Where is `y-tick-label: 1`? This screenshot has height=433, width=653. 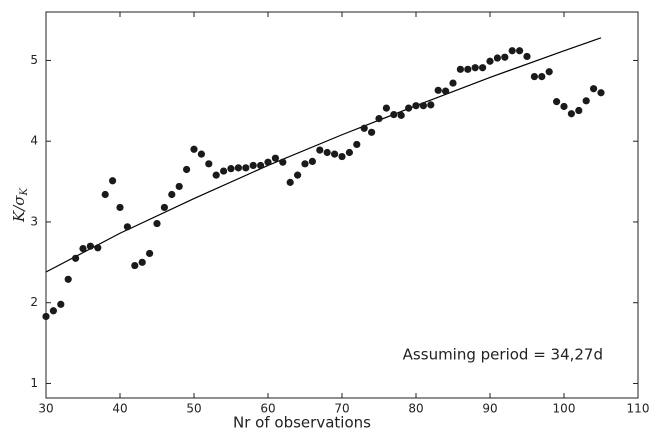
y-tick-label: 1 is located at coordinates (34, 383).